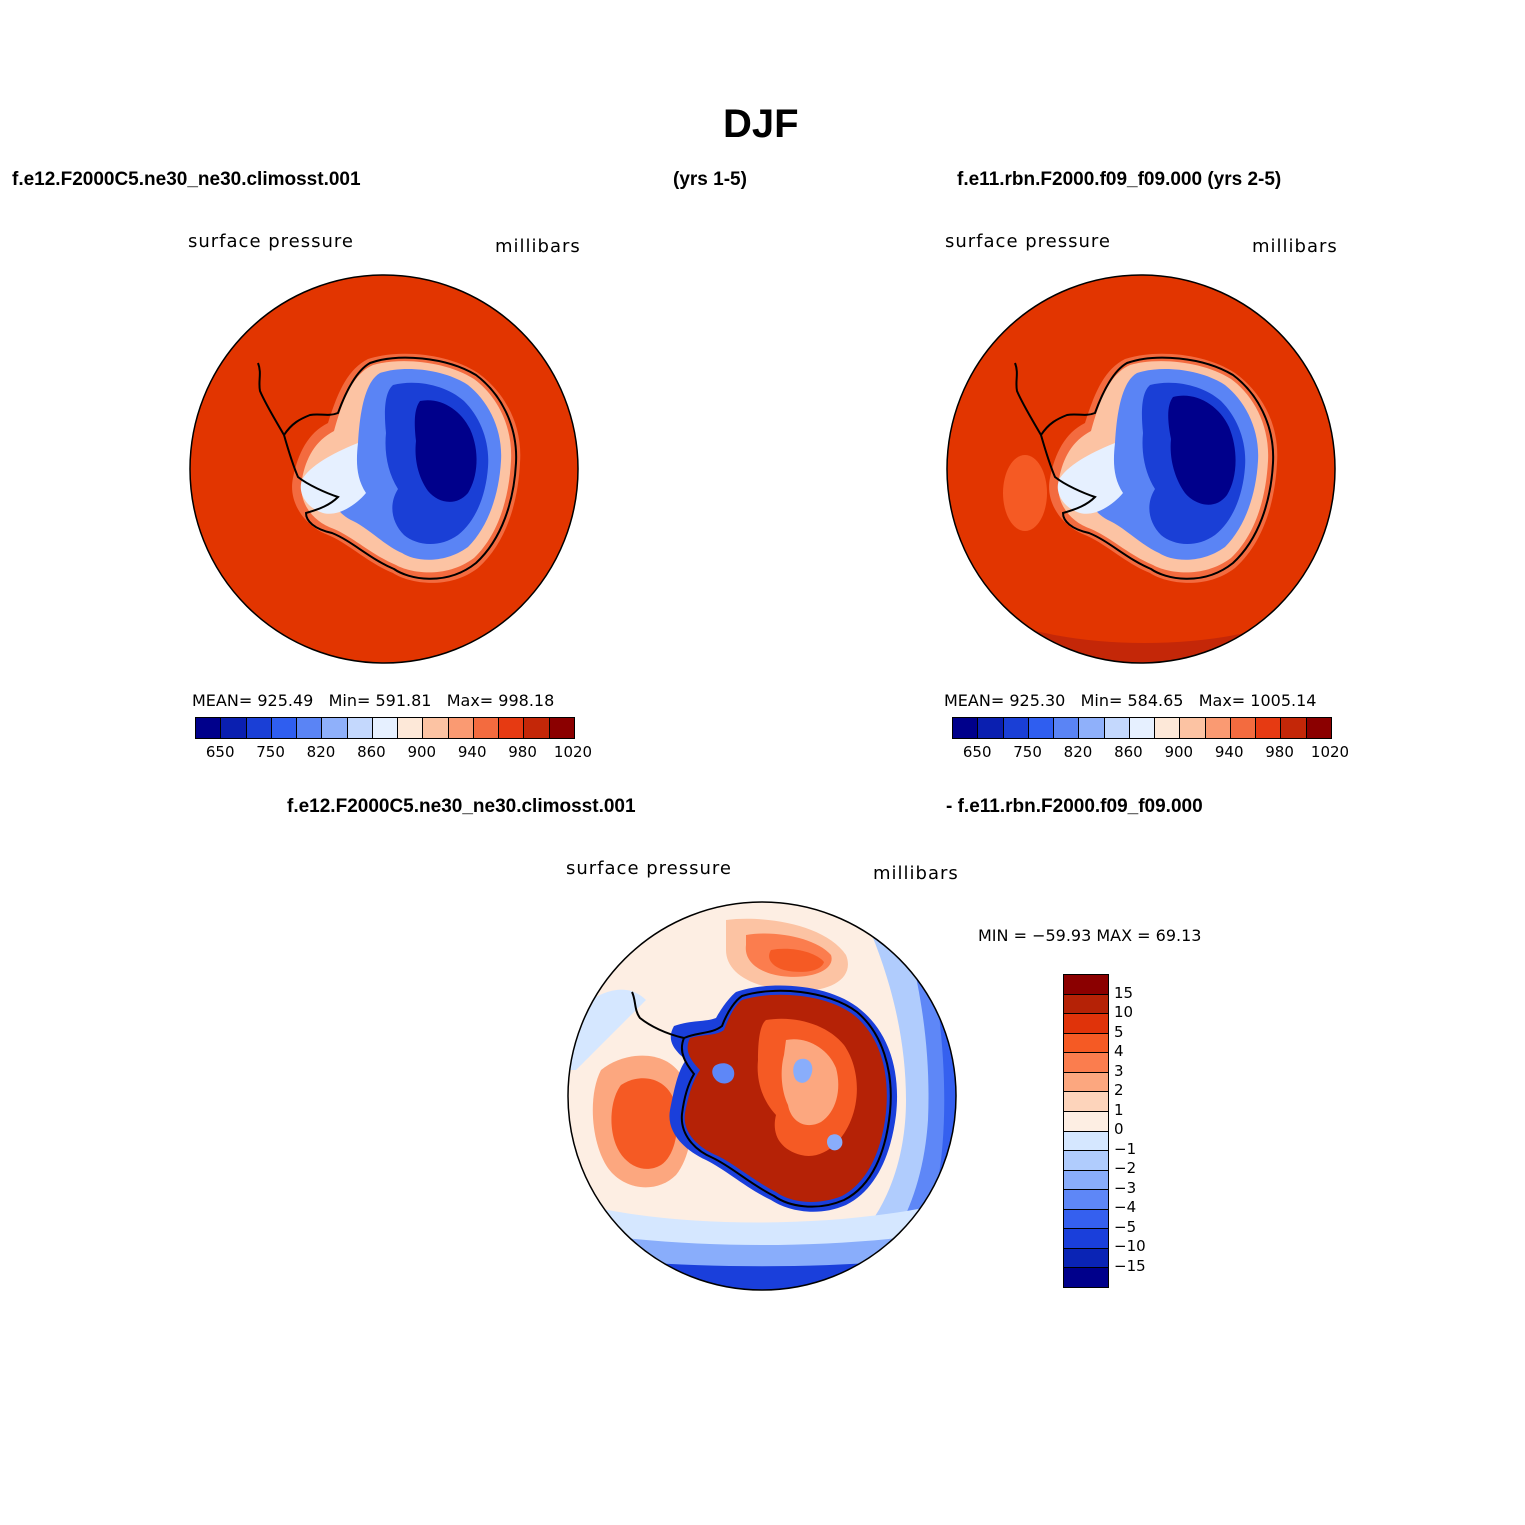  What do you see at coordinates (1119, 1109) in the screenshot?
I see `panel3-colorbar-tick-label: 1` at bounding box center [1119, 1109].